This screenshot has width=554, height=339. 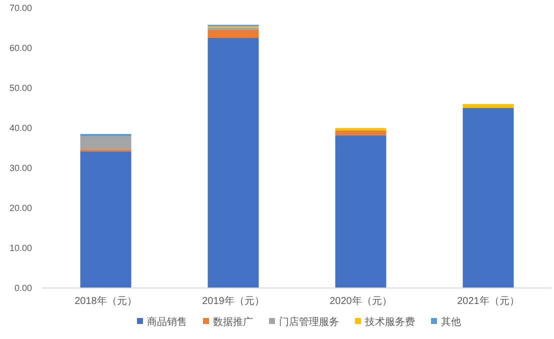 I want to click on x-tick-label: 2019年（元）, so click(x=233, y=301).